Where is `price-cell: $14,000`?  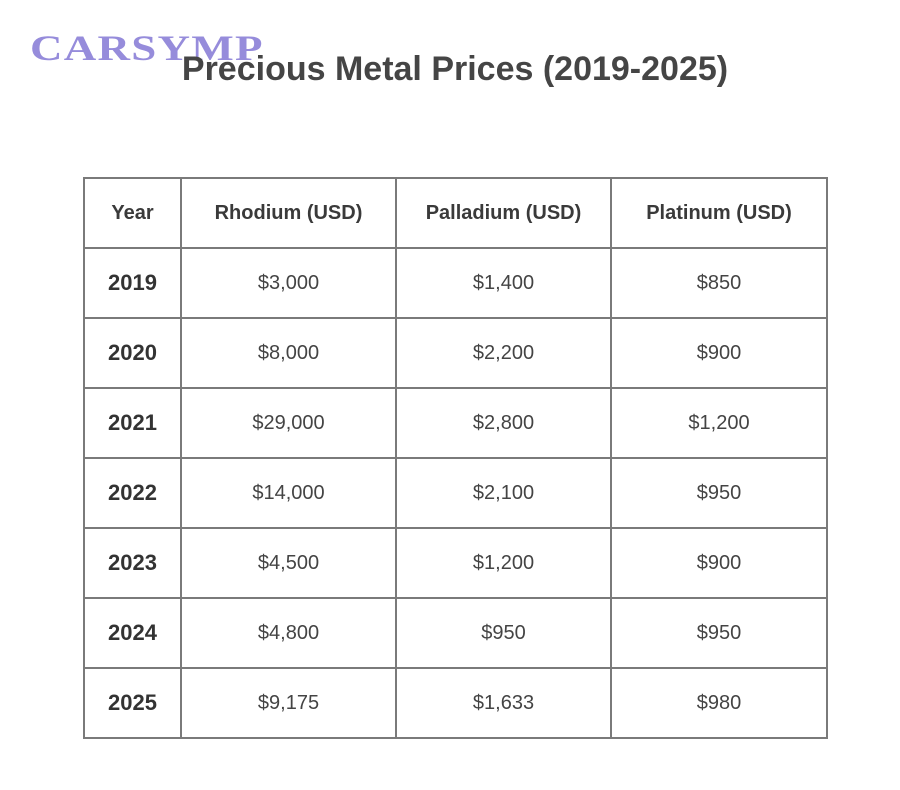 price-cell: $14,000 is located at coordinates (288, 493).